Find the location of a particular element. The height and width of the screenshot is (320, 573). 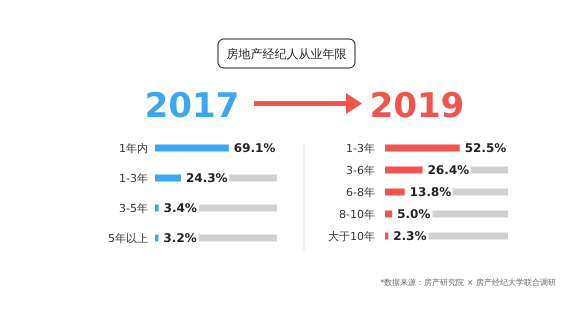

data-label: 69.1% is located at coordinates (255, 148).